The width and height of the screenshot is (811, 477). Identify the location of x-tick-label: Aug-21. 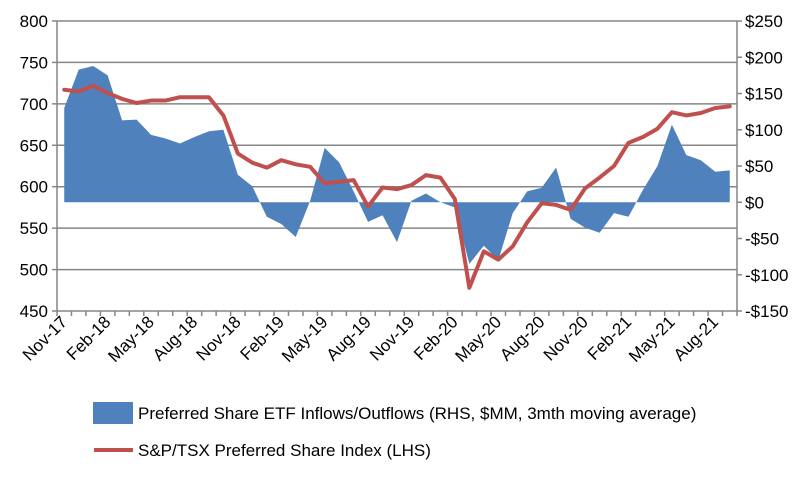
(696, 338).